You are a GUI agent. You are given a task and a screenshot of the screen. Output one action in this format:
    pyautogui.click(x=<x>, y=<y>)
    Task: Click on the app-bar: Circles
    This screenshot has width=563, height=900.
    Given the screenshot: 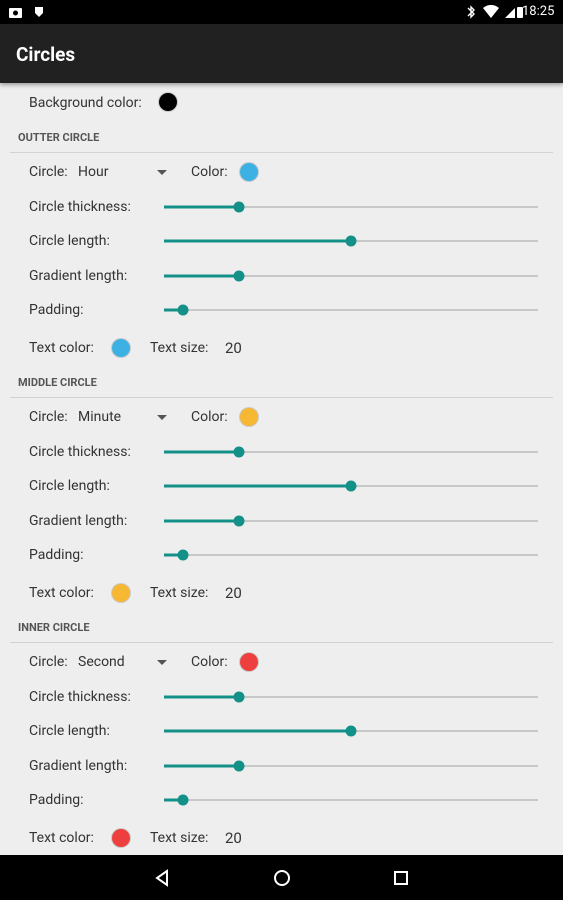 What is the action you would take?
    pyautogui.click(x=281, y=53)
    